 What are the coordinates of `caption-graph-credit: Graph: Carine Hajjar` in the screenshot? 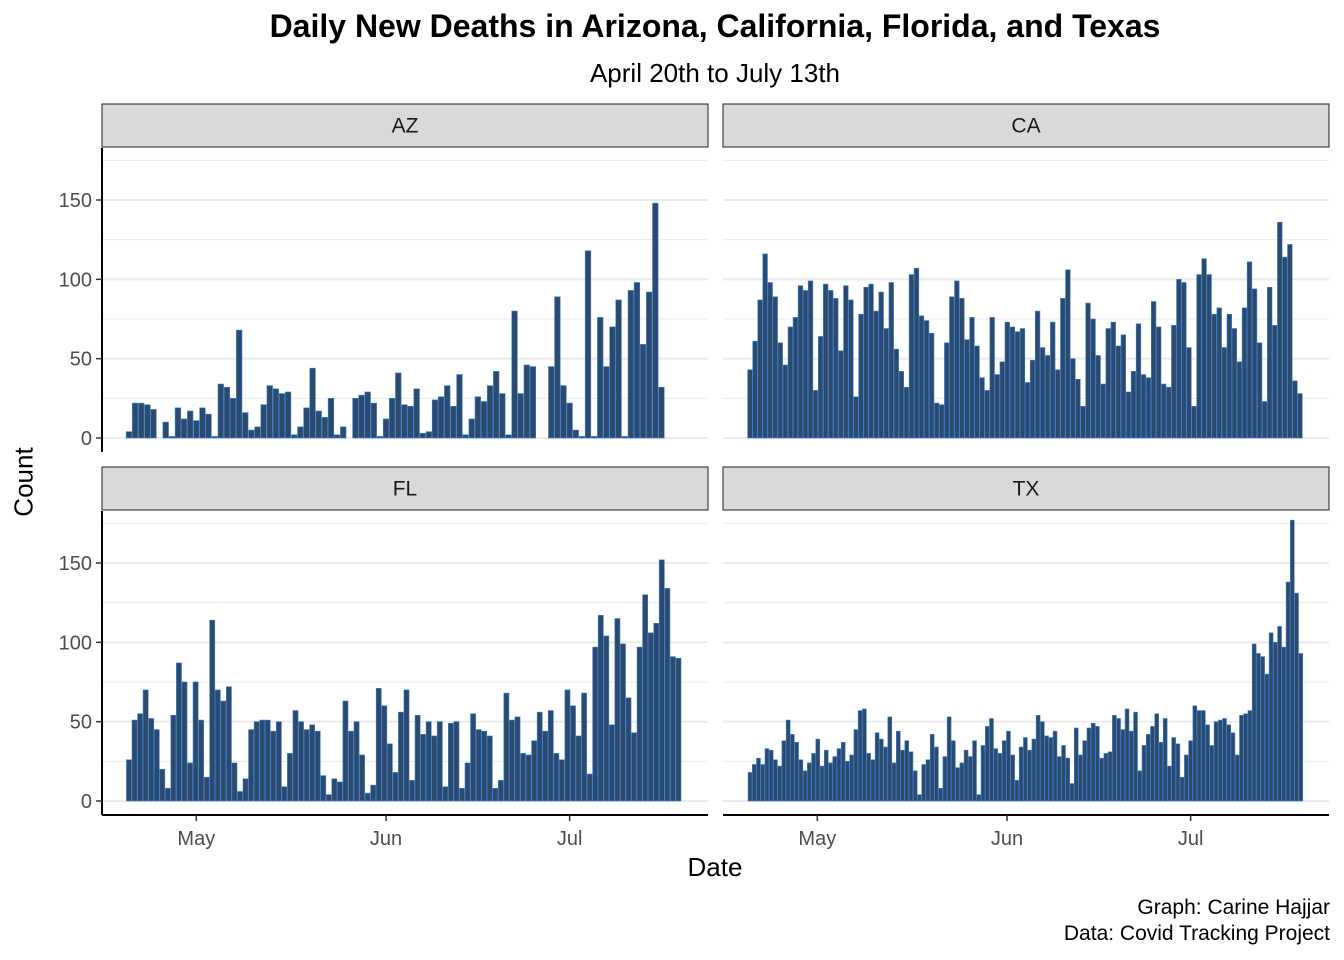 It's located at (1233, 907).